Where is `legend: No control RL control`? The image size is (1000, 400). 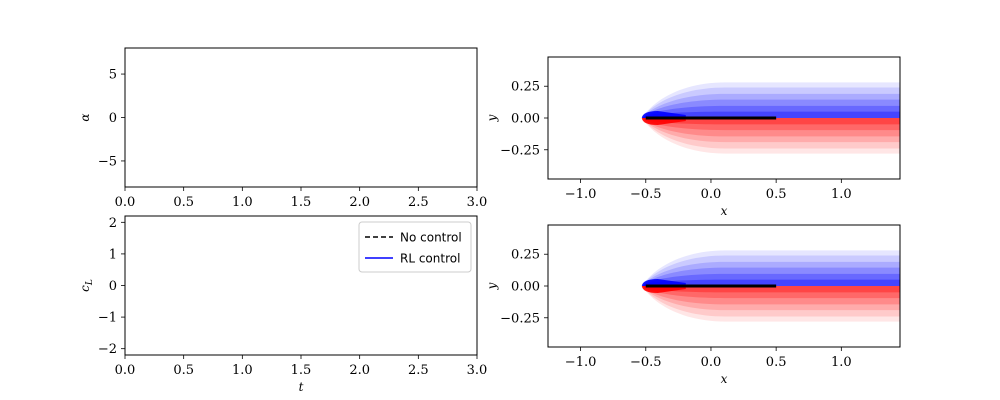 legend: No control RL control is located at coordinates (415, 247).